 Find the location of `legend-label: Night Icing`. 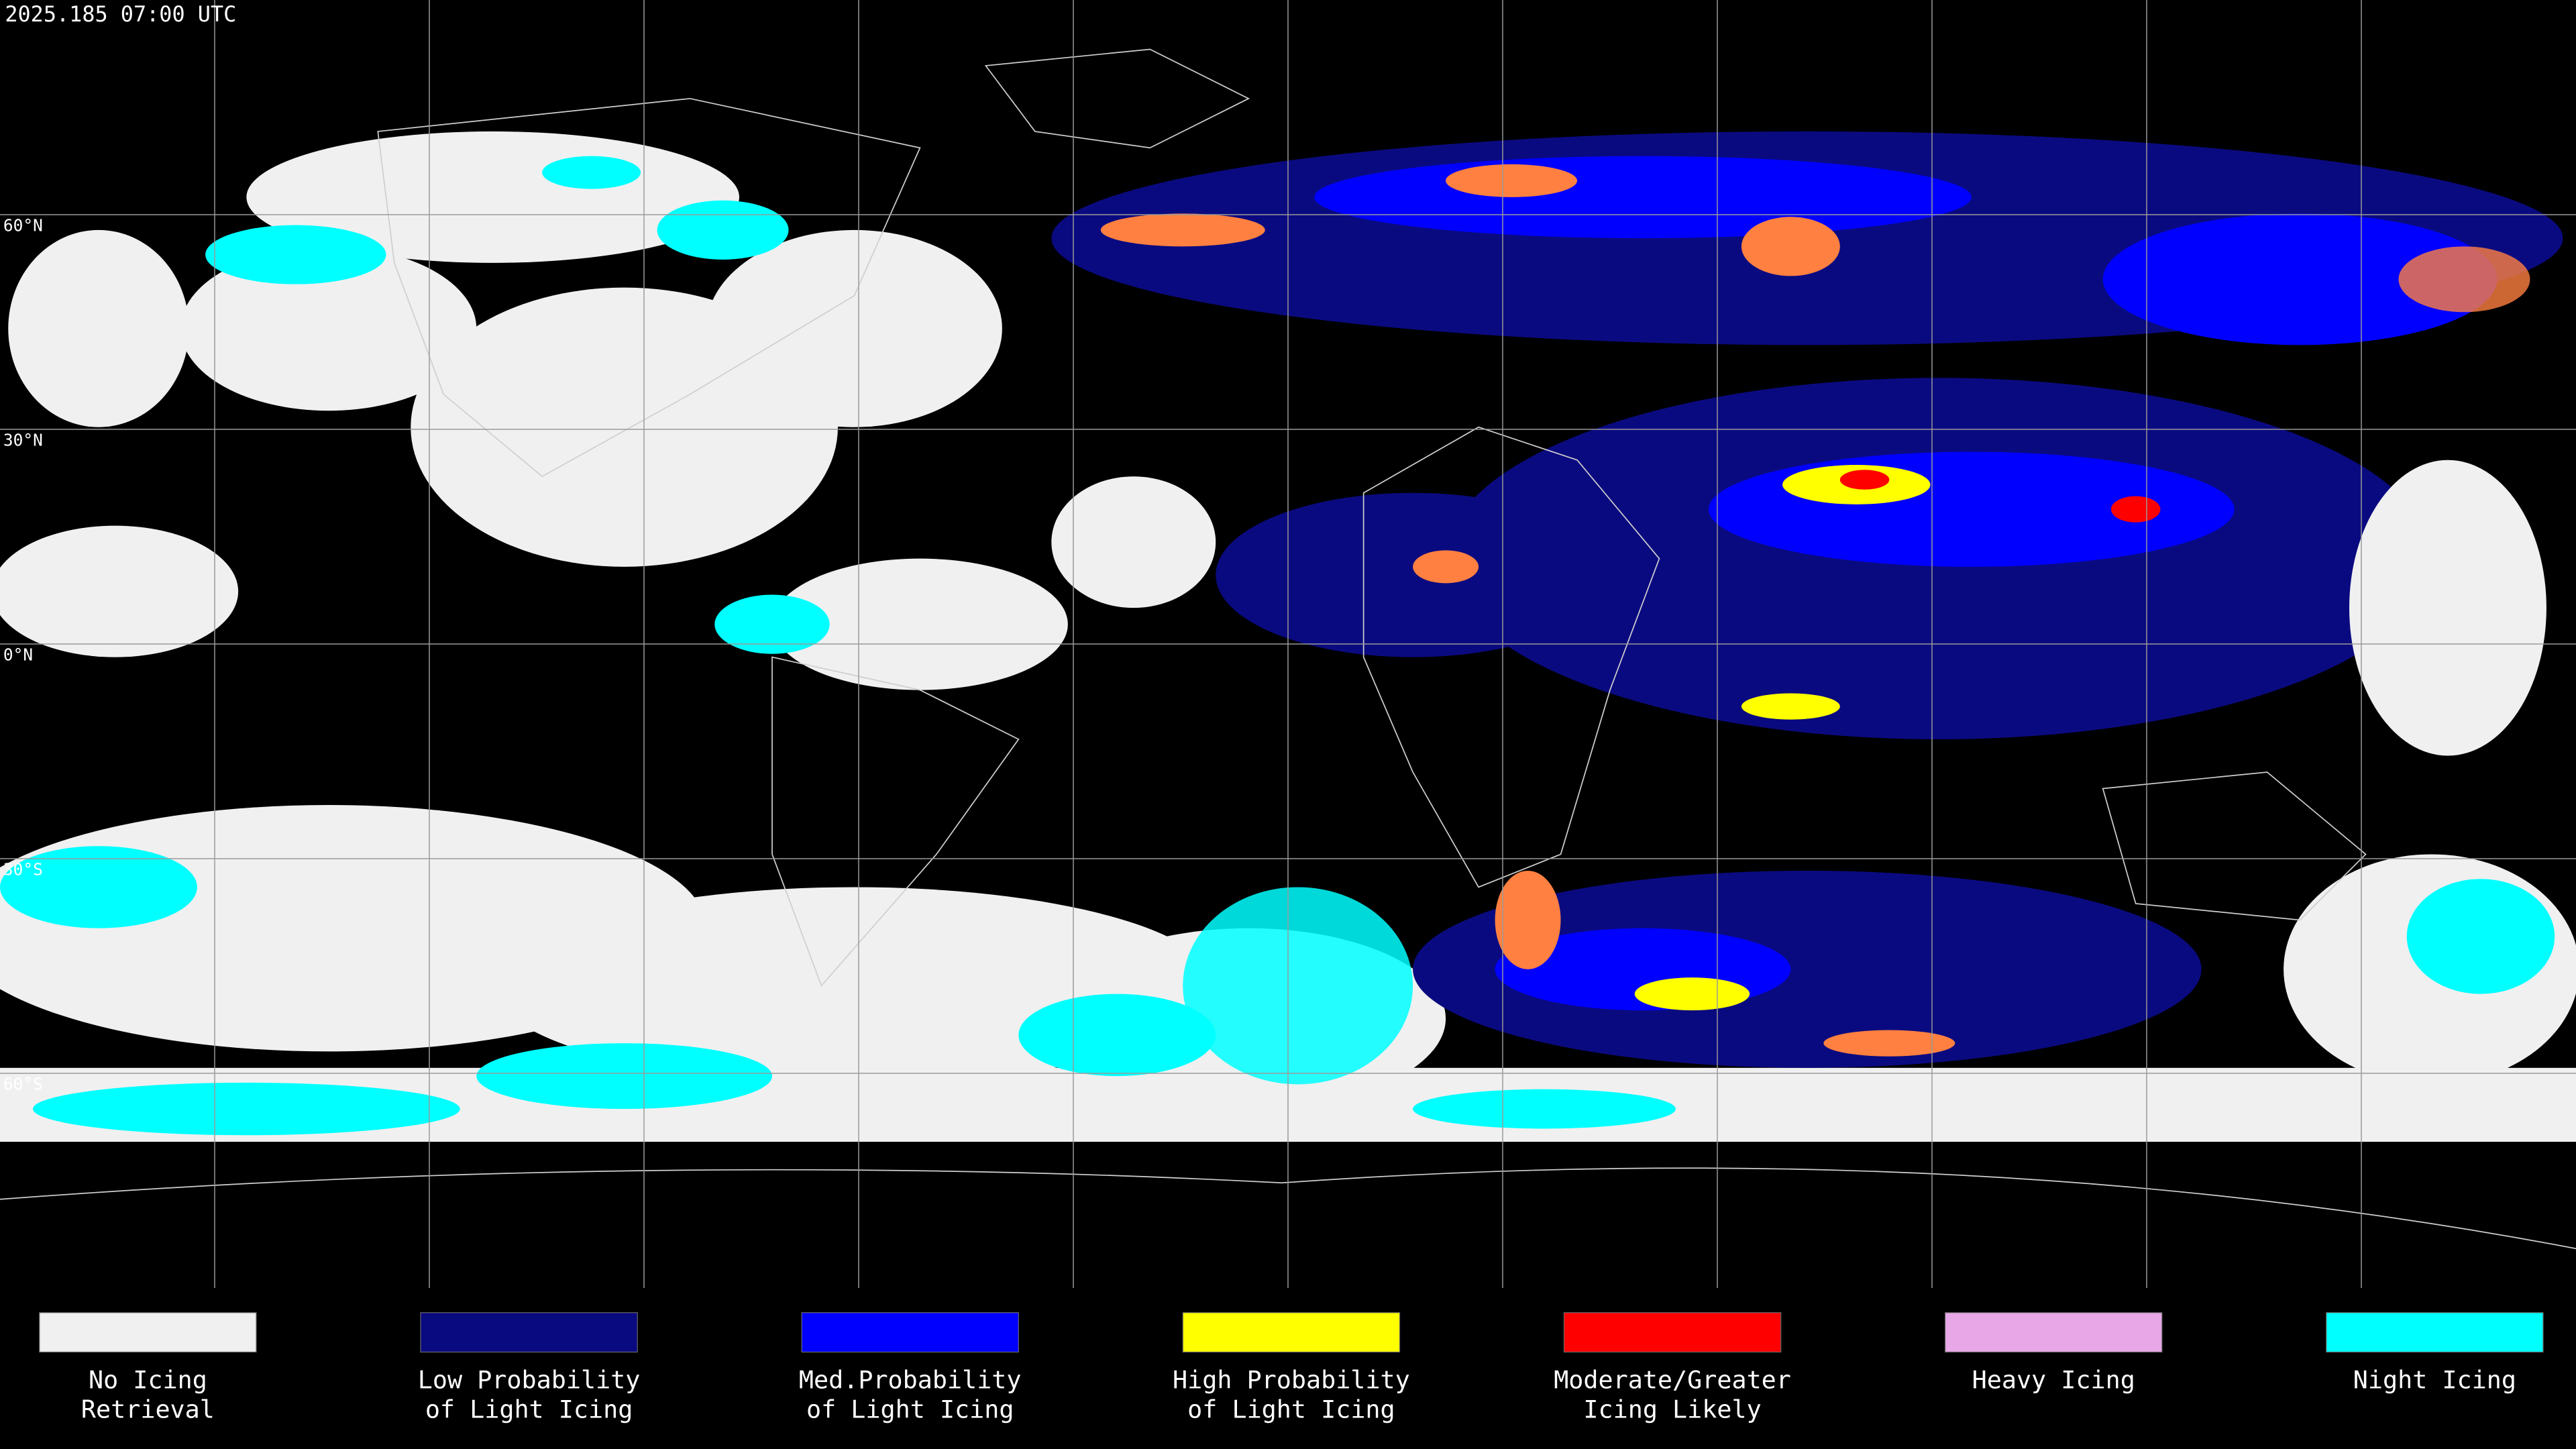

legend-label: Night Icing is located at coordinates (2434, 1379).